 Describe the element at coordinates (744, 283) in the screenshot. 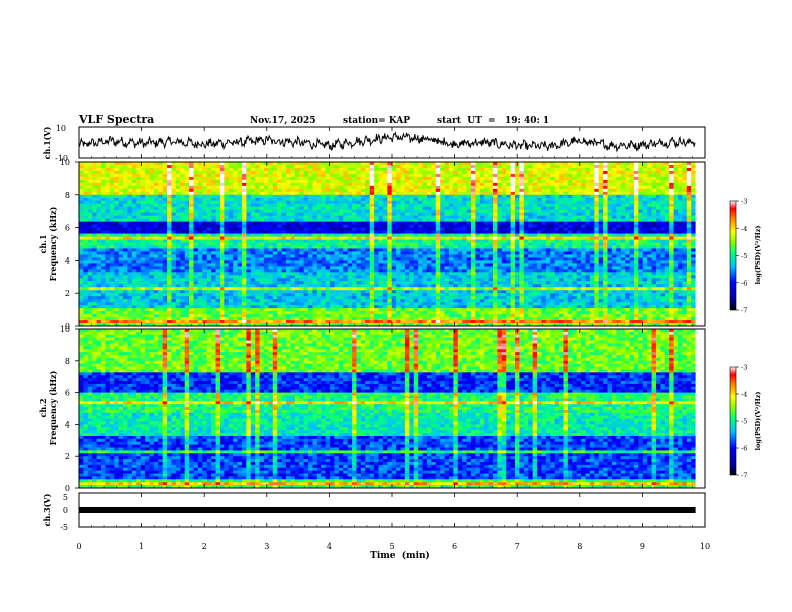

I see `ch1-colorbar-tick--6: -6` at that location.